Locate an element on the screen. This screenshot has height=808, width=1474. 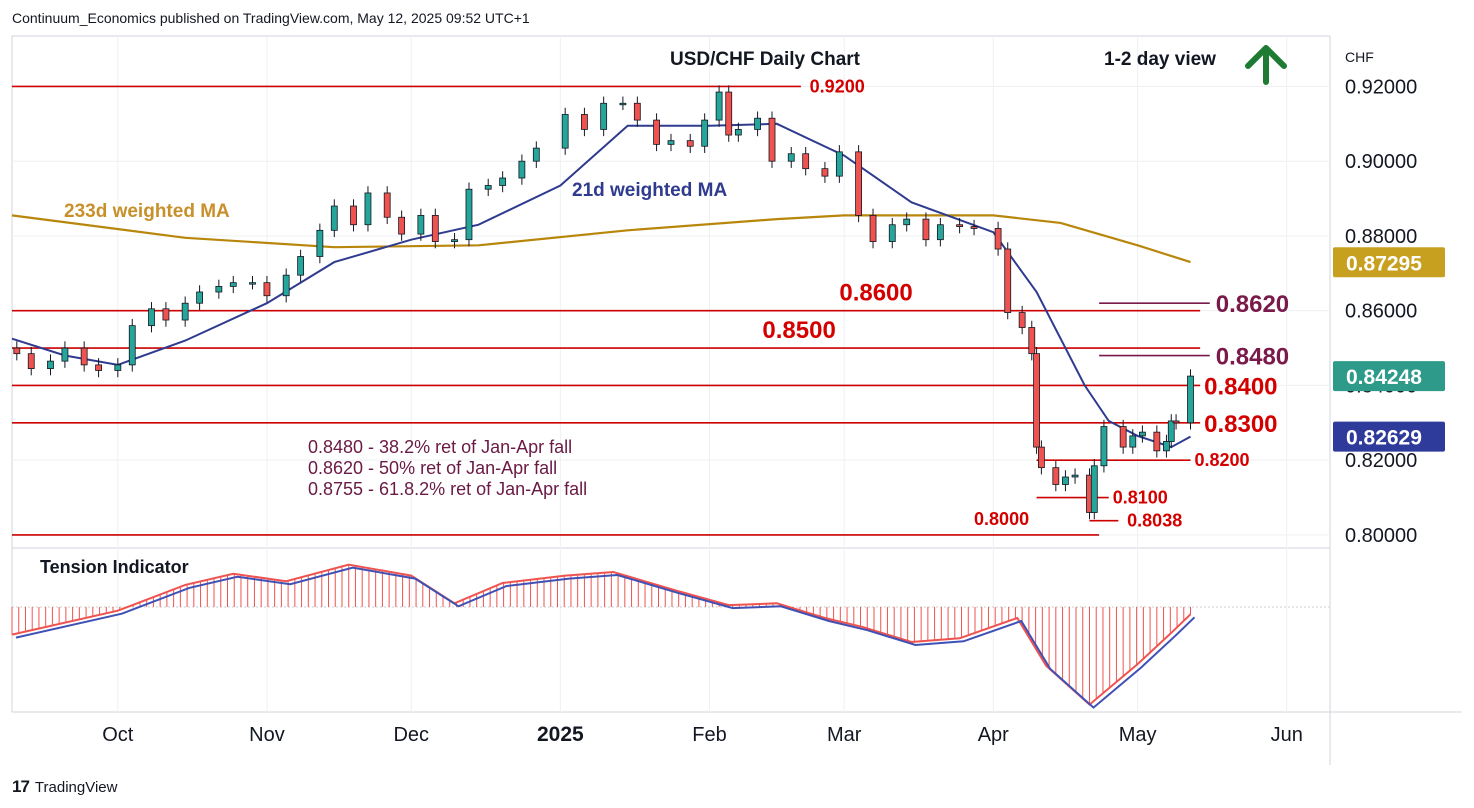
fib-annotation: 0.8620 - 50% ret of Jan-Apr fall is located at coordinates (432, 468).